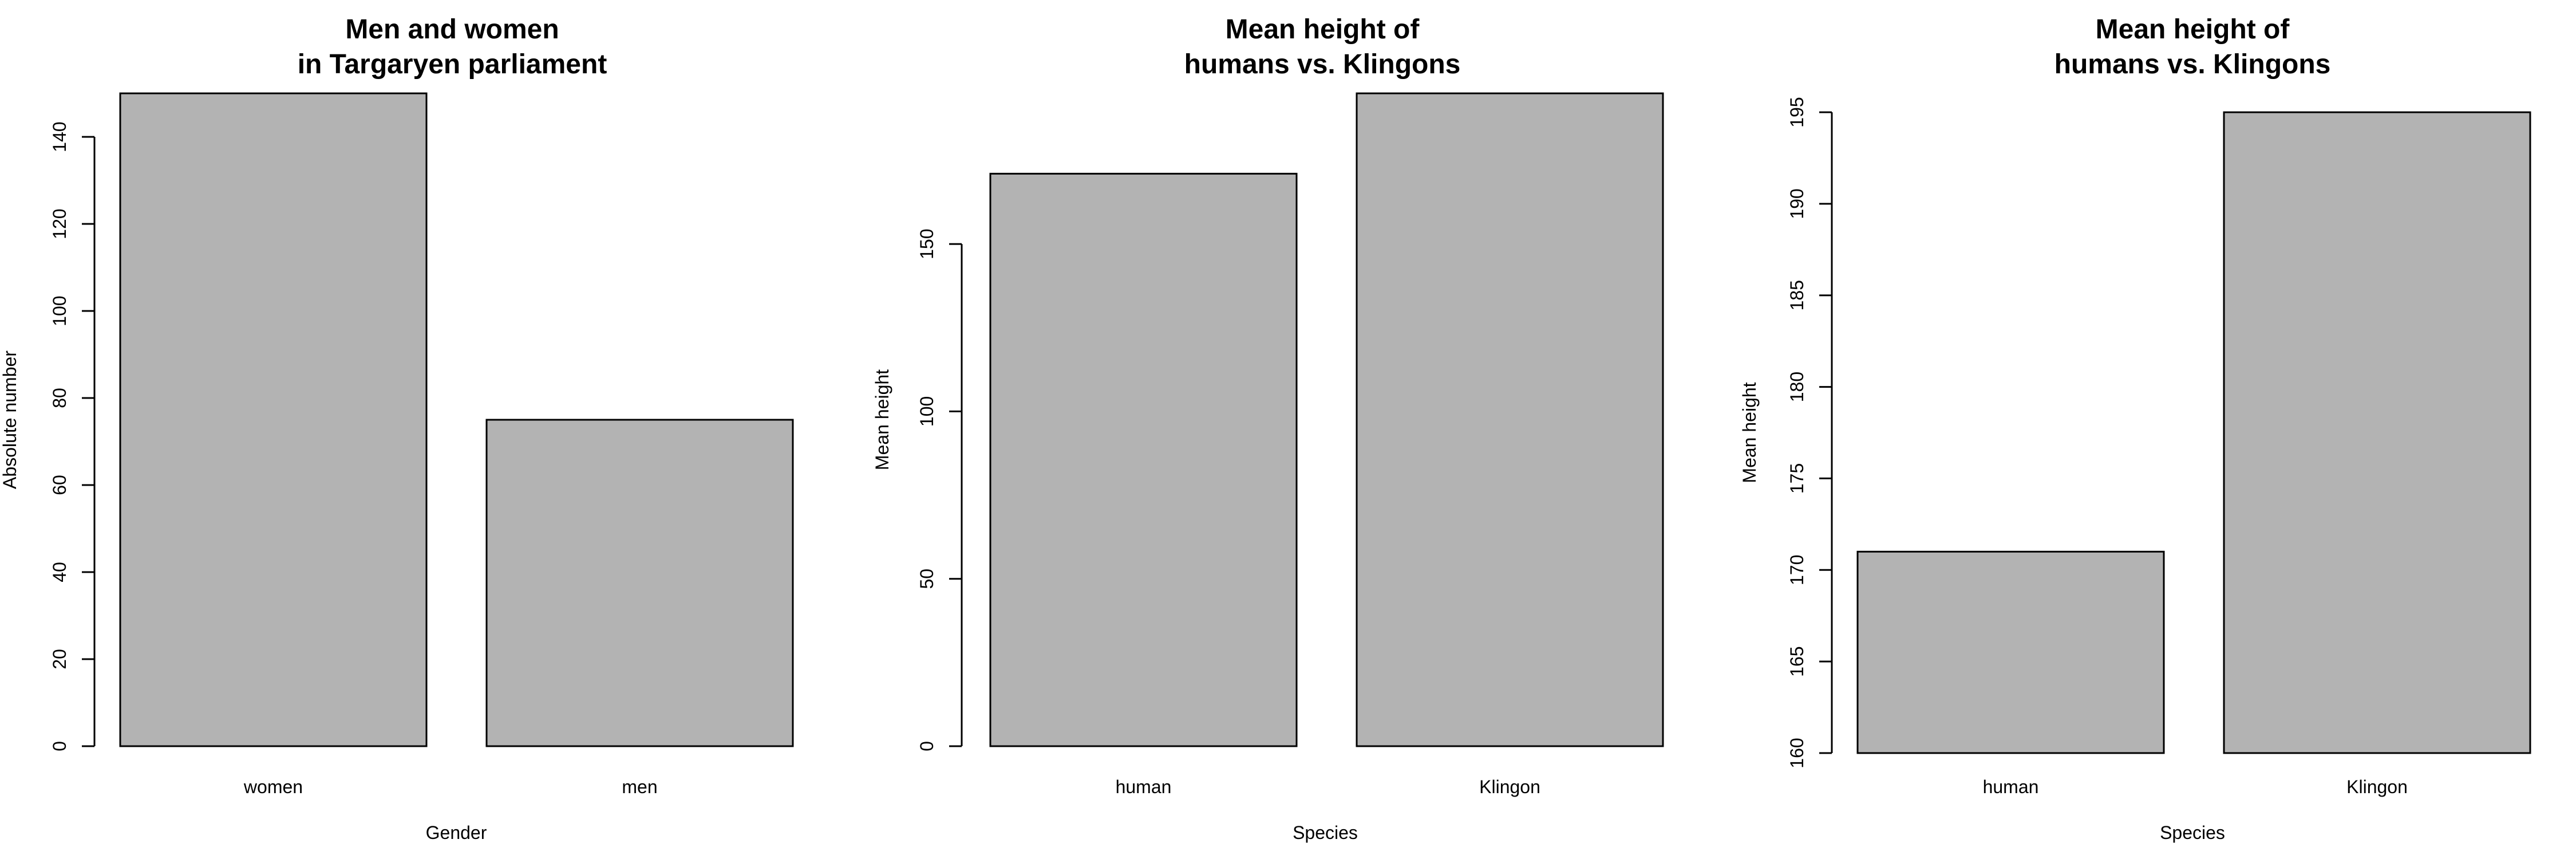 The width and height of the screenshot is (2576, 859). I want to click on y-tick-label: 180, so click(1797, 387).